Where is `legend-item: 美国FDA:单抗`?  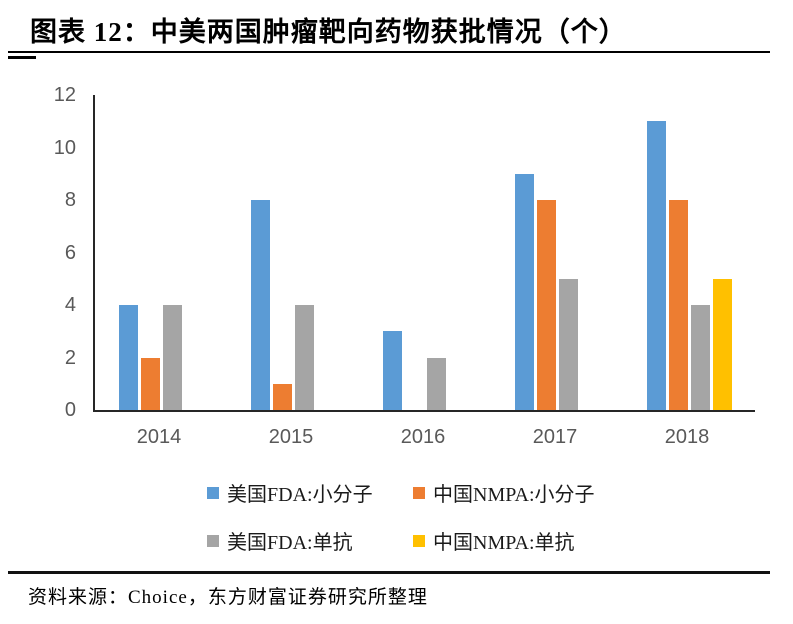 legend-item: 美国FDA:单抗 is located at coordinates (280, 540).